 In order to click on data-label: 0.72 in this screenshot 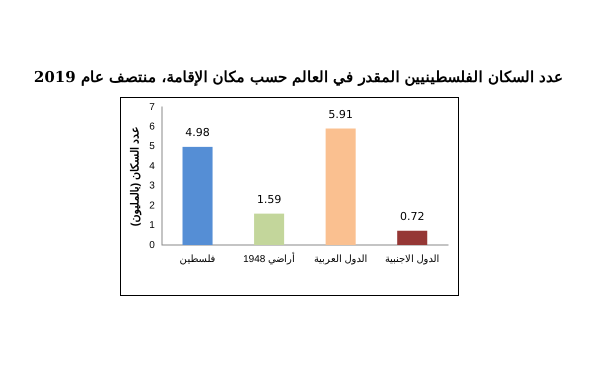, I will do `click(412, 217)`.